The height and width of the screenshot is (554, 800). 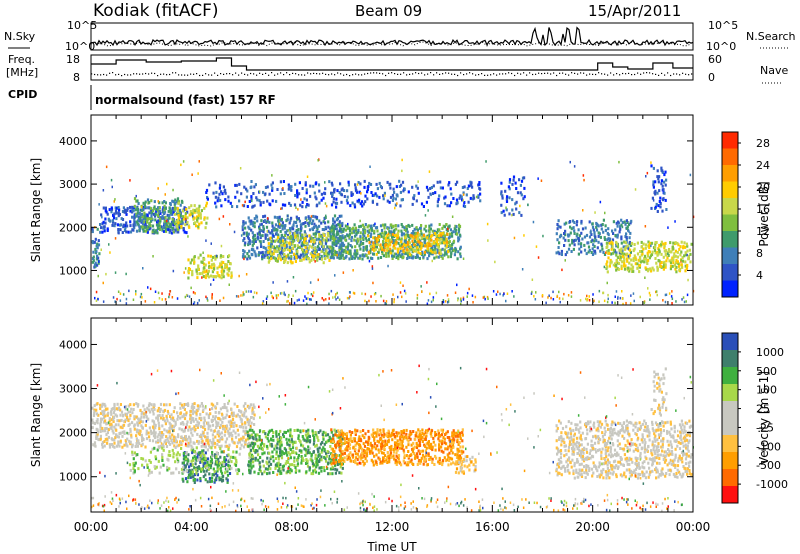 I want to click on nave-tick-bottom: 0, so click(x=711, y=77).